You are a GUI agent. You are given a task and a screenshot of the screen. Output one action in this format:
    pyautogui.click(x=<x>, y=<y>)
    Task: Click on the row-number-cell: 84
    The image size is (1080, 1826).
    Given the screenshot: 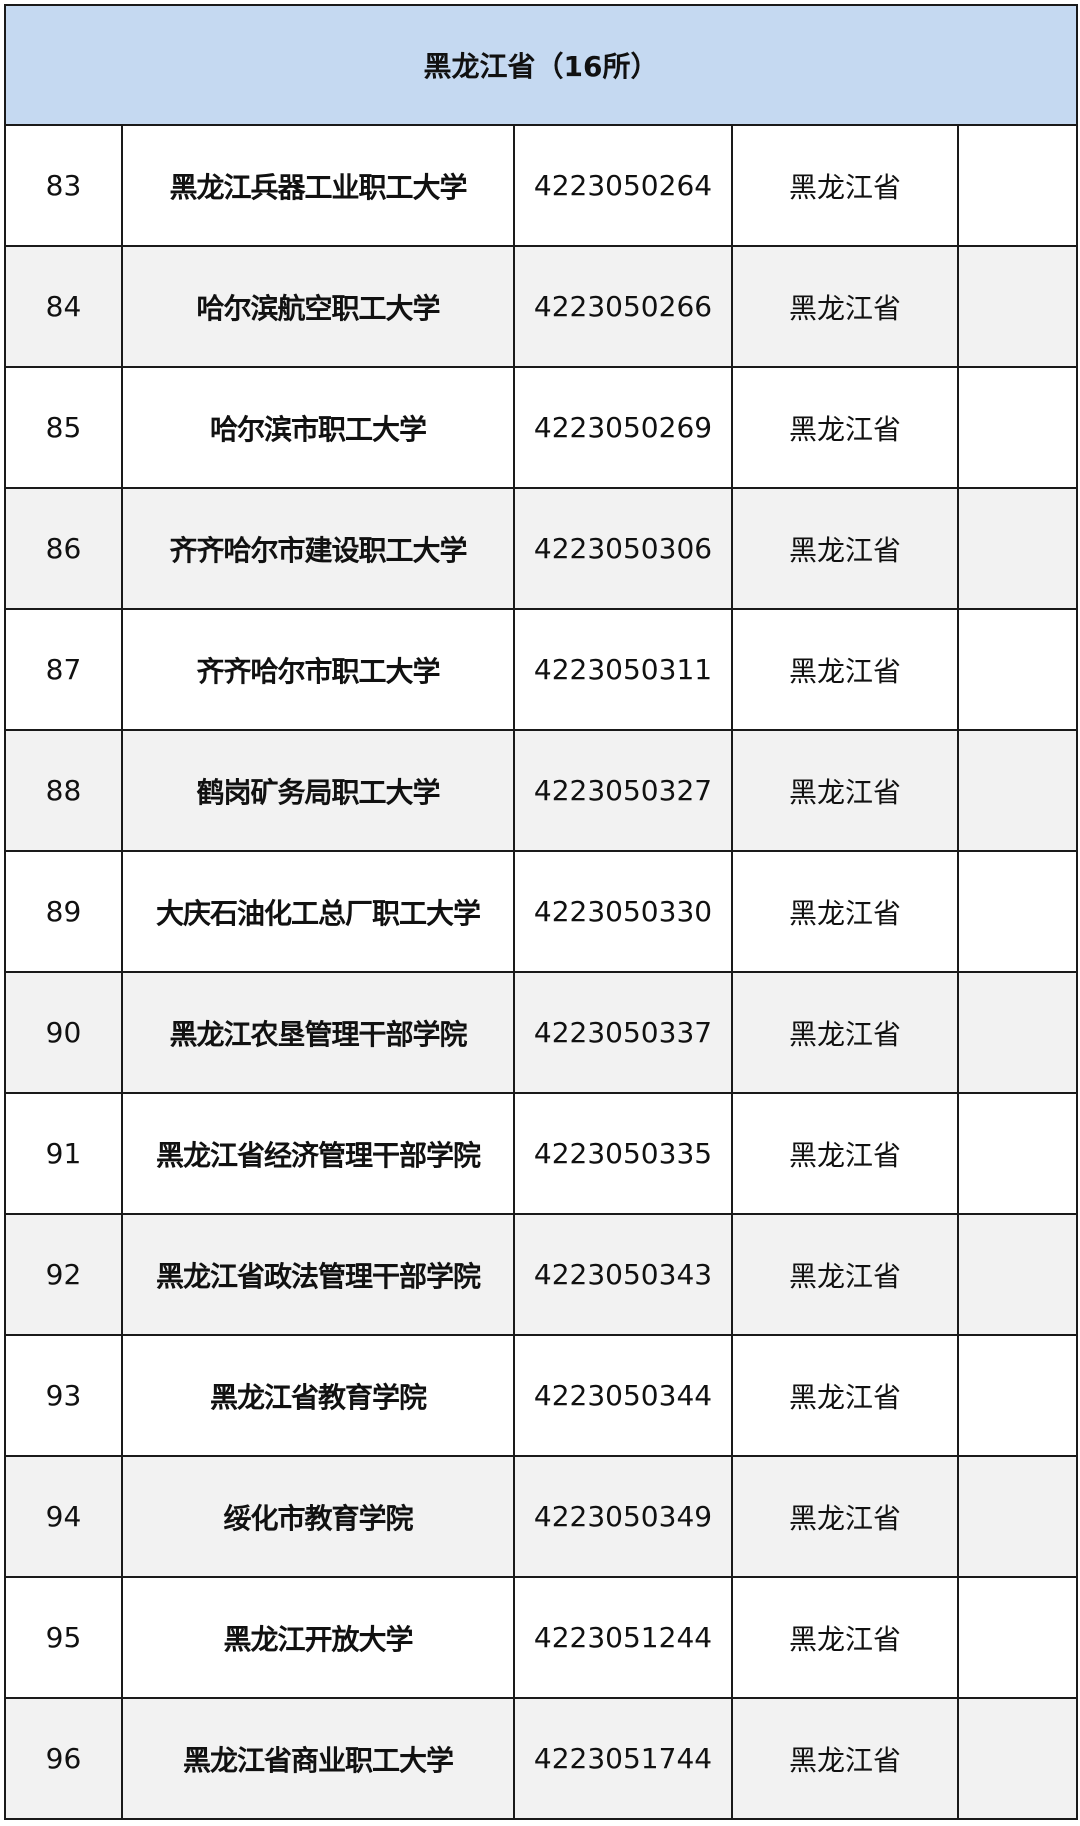 What is the action you would take?
    pyautogui.click(x=63, y=306)
    